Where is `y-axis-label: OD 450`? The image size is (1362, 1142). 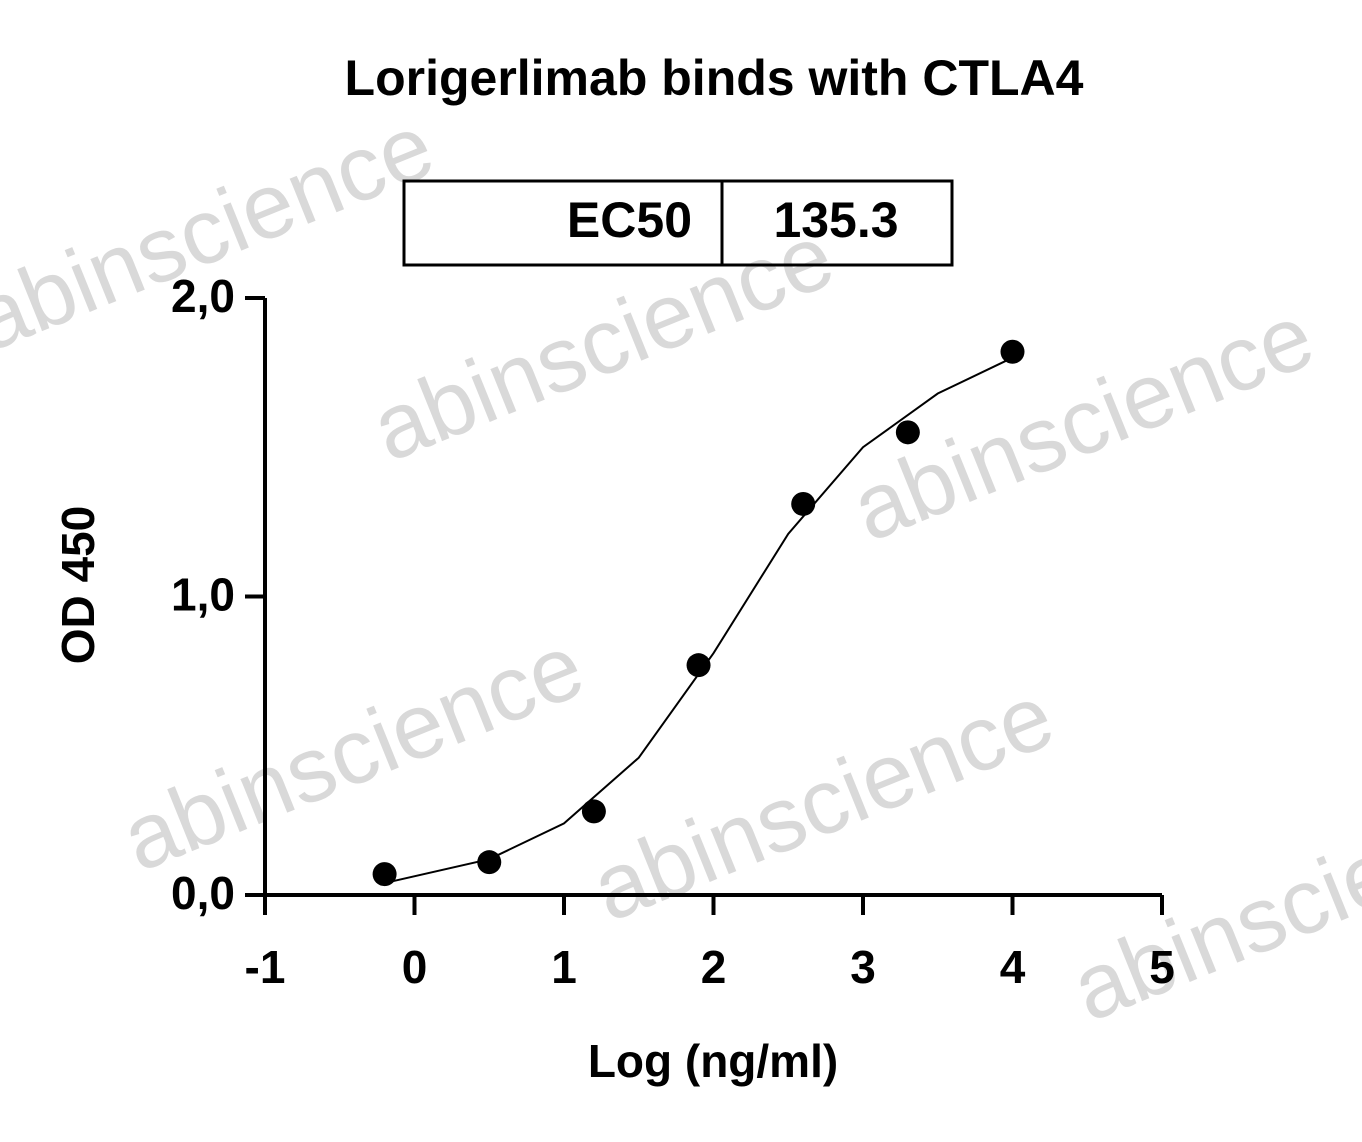 y-axis-label: OD 450 is located at coordinates (78, 585).